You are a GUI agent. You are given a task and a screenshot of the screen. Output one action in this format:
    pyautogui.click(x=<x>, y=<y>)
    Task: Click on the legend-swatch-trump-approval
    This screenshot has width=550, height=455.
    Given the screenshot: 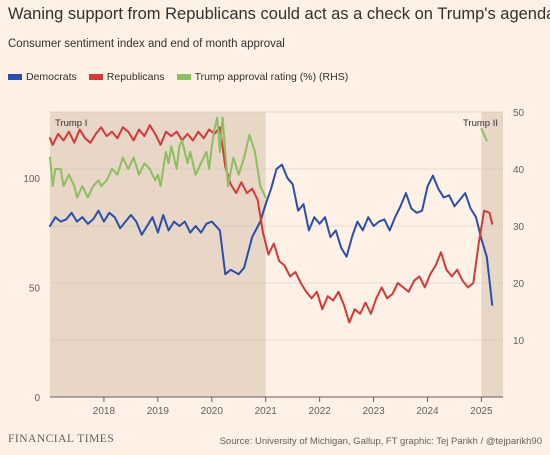 What is the action you would take?
    pyautogui.click(x=183, y=77)
    